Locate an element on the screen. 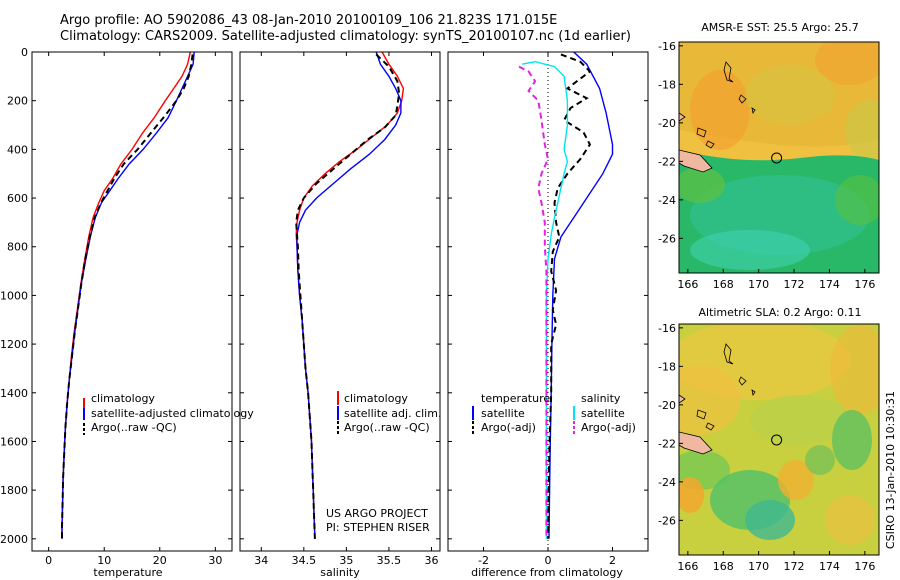 The width and height of the screenshot is (900, 580). temperature-series is located at coordinates (128, 295).